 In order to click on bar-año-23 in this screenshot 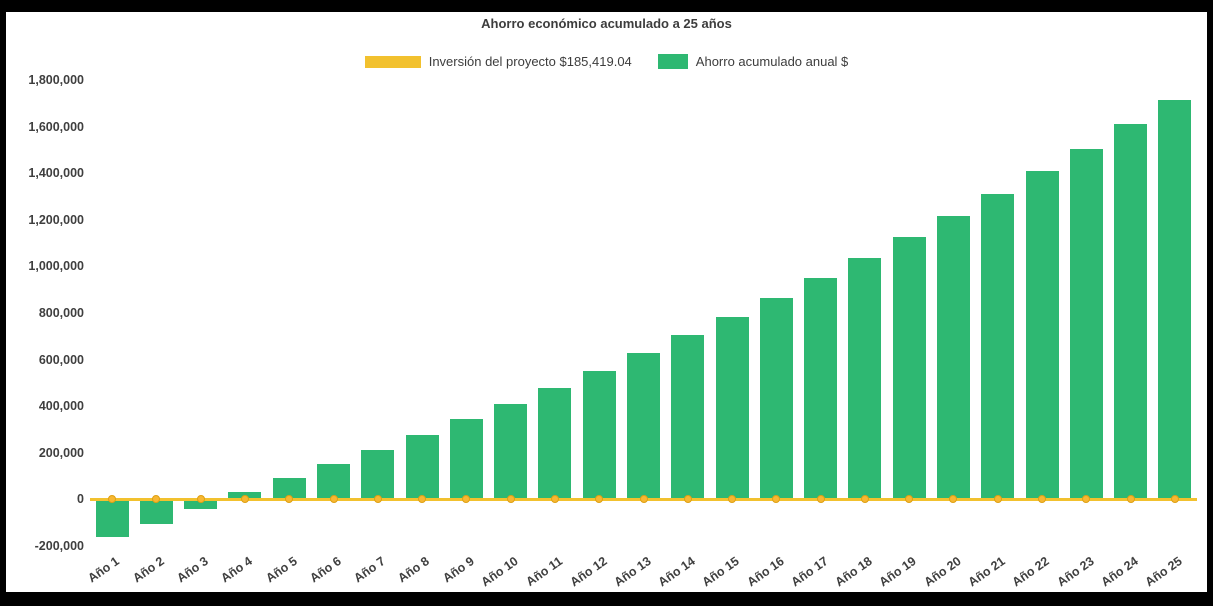, I will do `click(1086, 324)`.